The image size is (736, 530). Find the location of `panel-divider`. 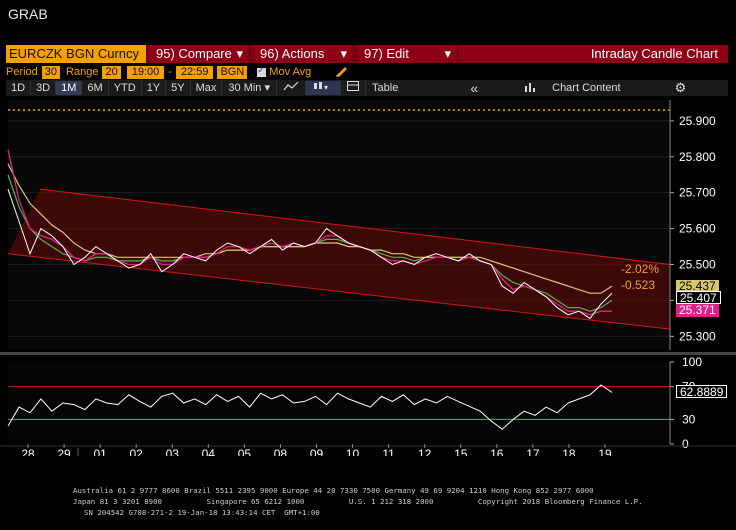

panel-divider is located at coordinates (368, 353).